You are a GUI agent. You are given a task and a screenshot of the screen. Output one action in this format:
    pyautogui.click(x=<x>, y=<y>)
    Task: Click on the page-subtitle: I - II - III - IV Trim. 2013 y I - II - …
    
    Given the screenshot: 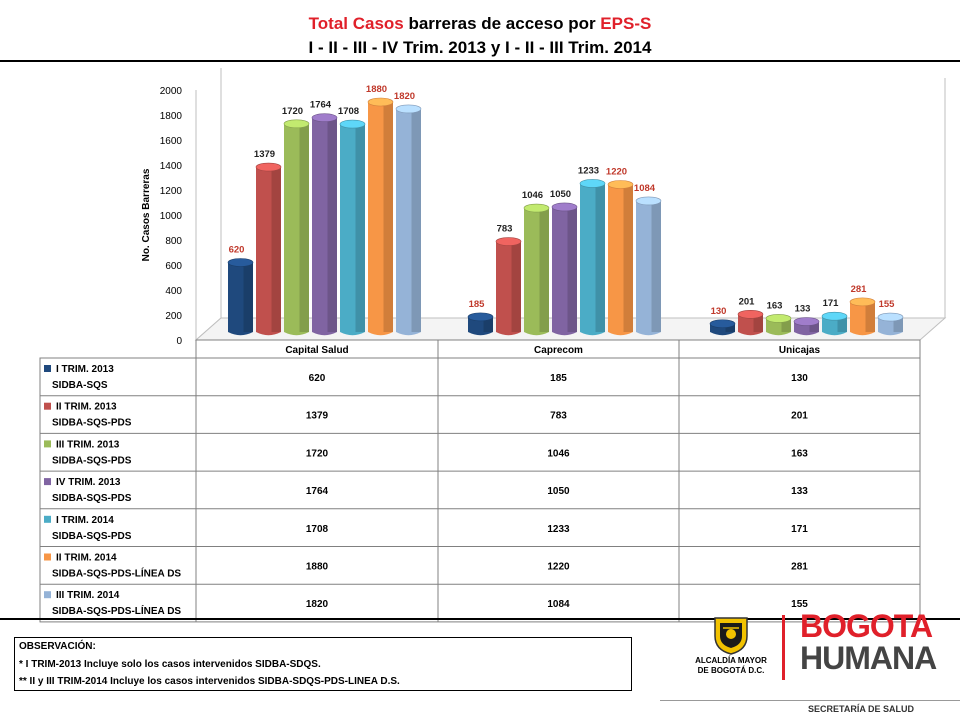 What is the action you would take?
    pyautogui.click(x=480, y=47)
    